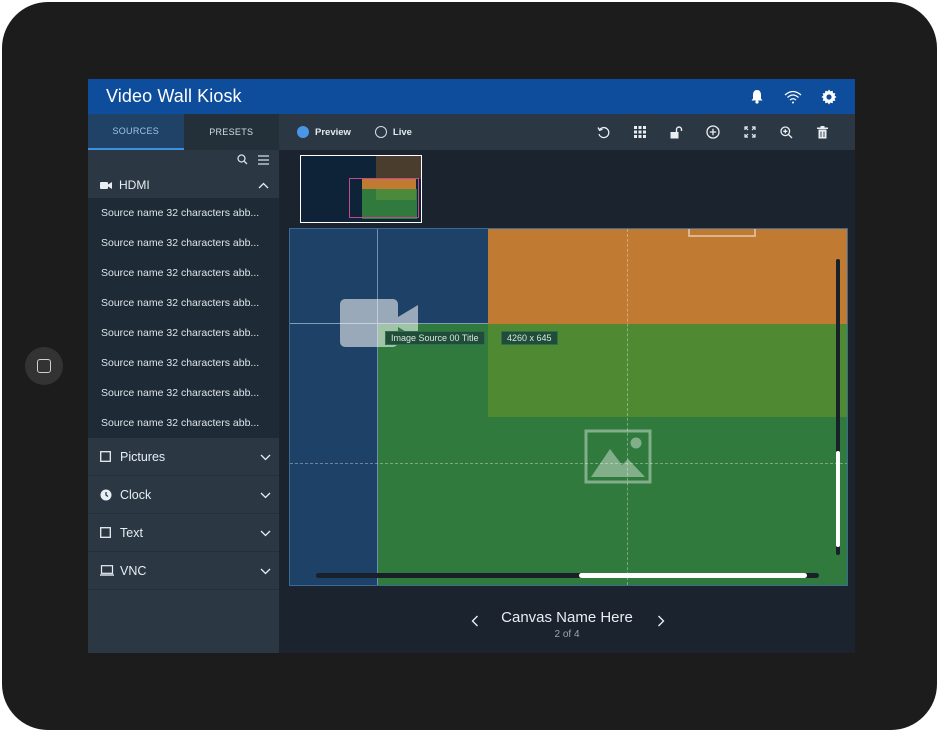 The height and width of the screenshot is (732, 939). I want to click on toolbar-icons, so click(714, 132).